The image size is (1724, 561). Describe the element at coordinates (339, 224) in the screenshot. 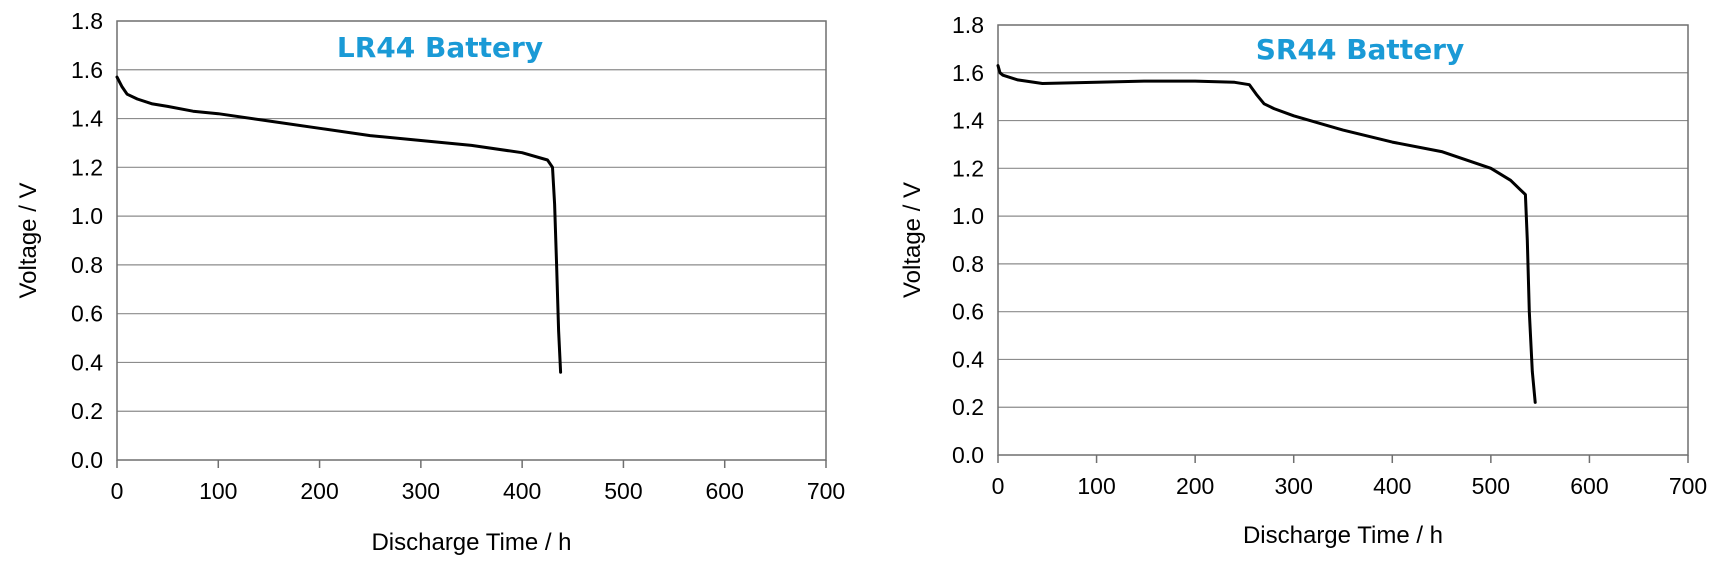

I see `series-line` at that location.